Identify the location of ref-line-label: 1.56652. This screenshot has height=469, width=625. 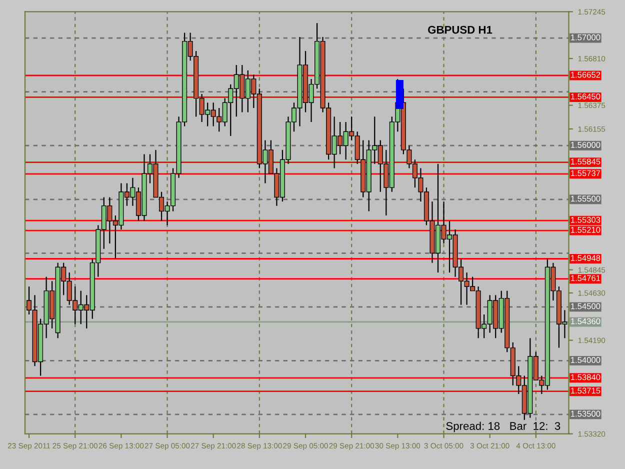
(585, 75).